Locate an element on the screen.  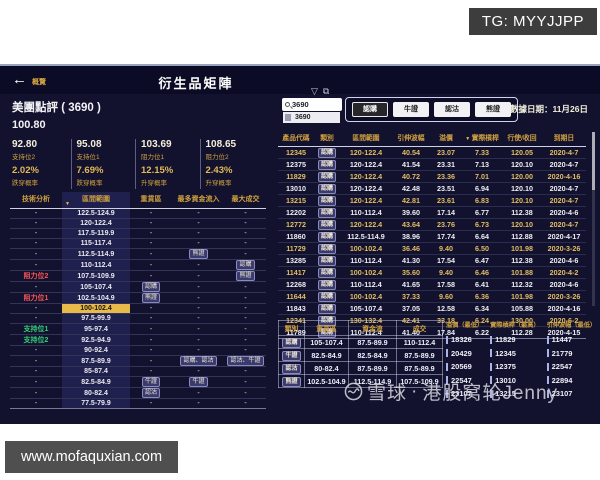
technical-table-row: -100-102.4- - - is located at coordinates (138, 308).